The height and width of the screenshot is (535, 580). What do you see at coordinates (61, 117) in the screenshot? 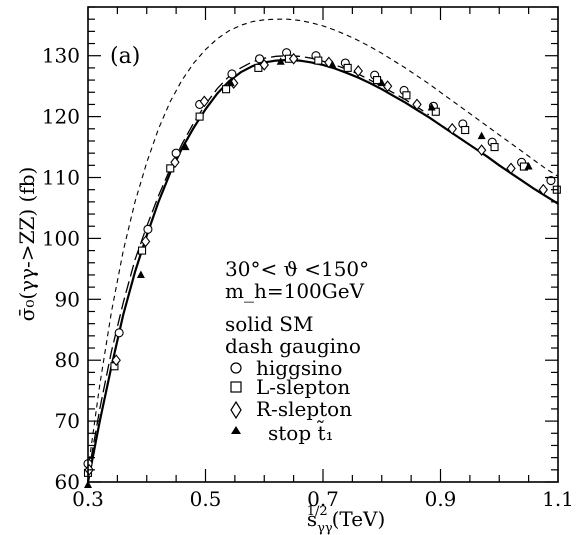
I see `y-tick-label: 120` at bounding box center [61, 117].